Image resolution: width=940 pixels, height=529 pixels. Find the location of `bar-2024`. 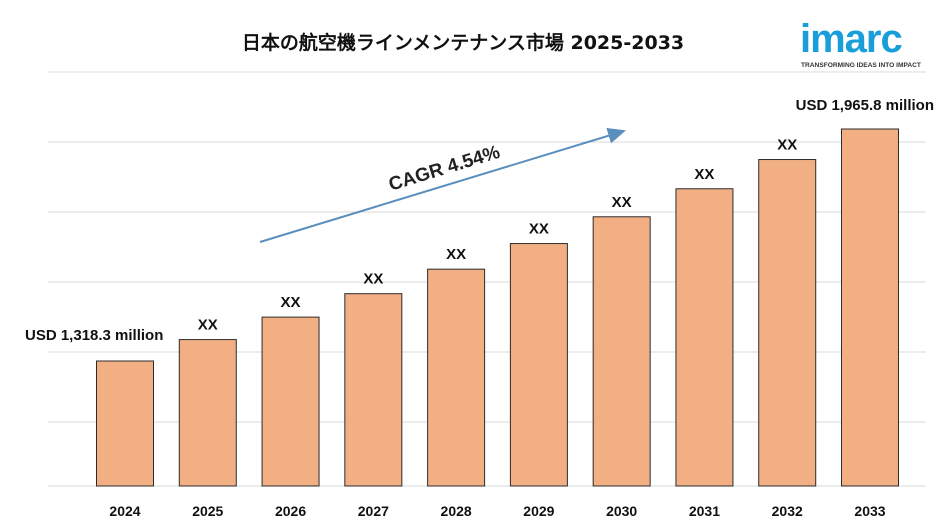

bar-2024 is located at coordinates (125, 423).